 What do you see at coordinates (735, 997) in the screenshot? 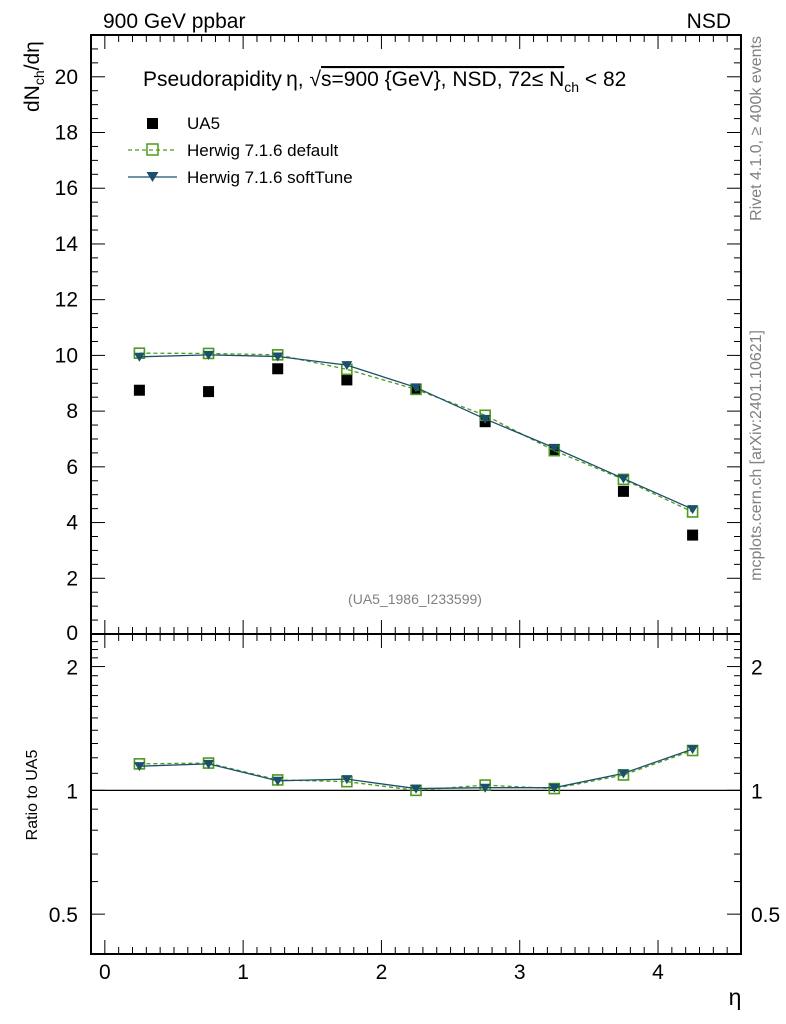
I see `x-axis-title: η` at bounding box center [735, 997].